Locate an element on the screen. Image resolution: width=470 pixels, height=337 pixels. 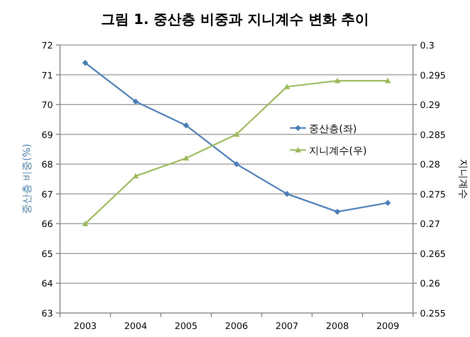
y-tick-label: 65 is located at coordinates (47, 255).